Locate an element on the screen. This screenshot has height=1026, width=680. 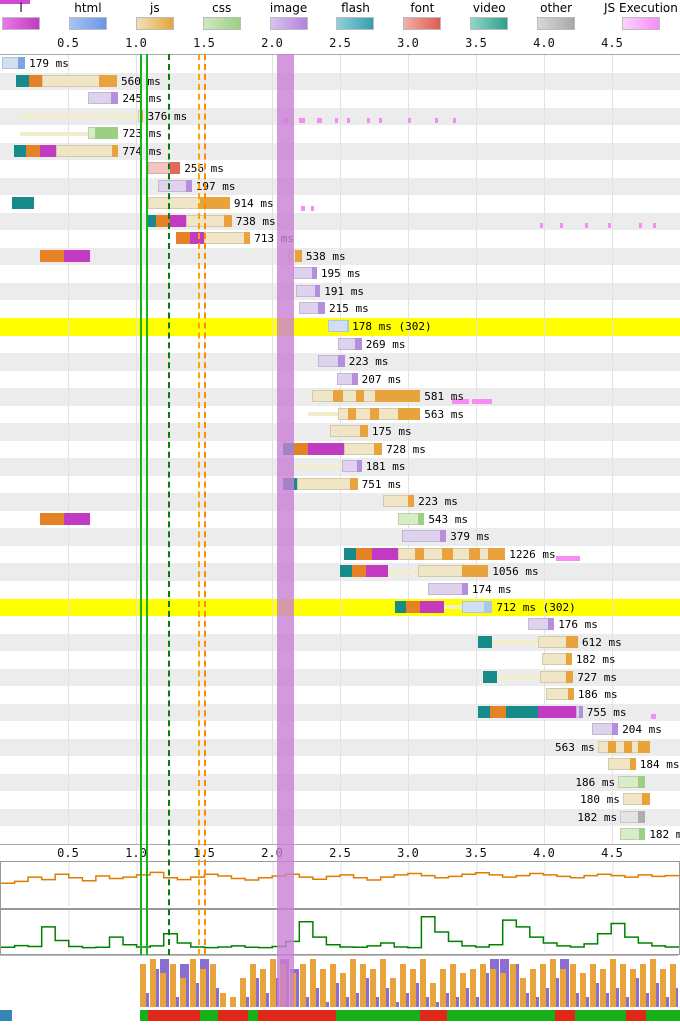
request-timing-label: 174 ms is located at coordinates (491, 589).